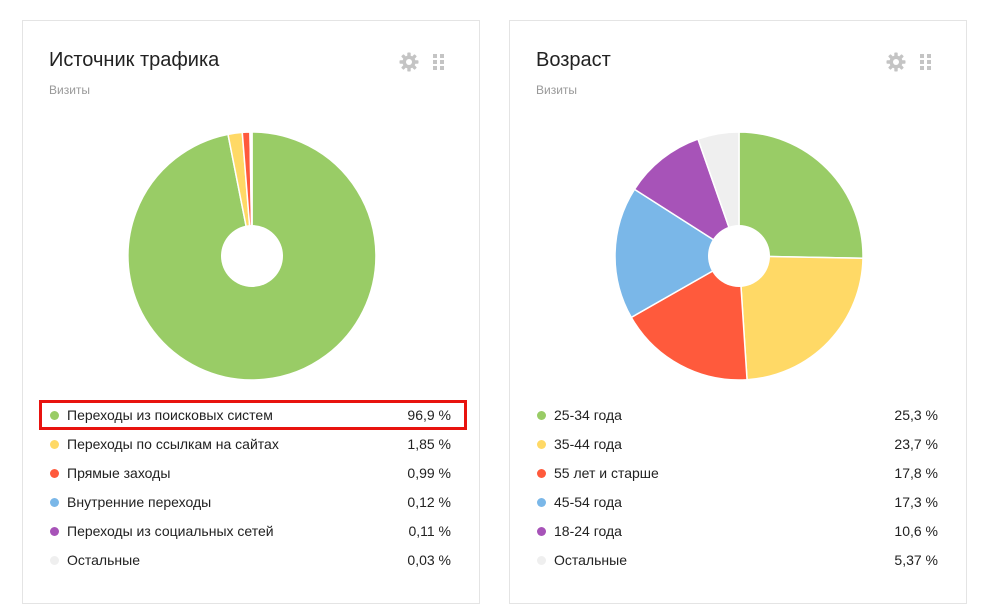 The height and width of the screenshot is (616, 990). I want to click on legend-item: 35-44 года 23,7 %, so click(739, 444).